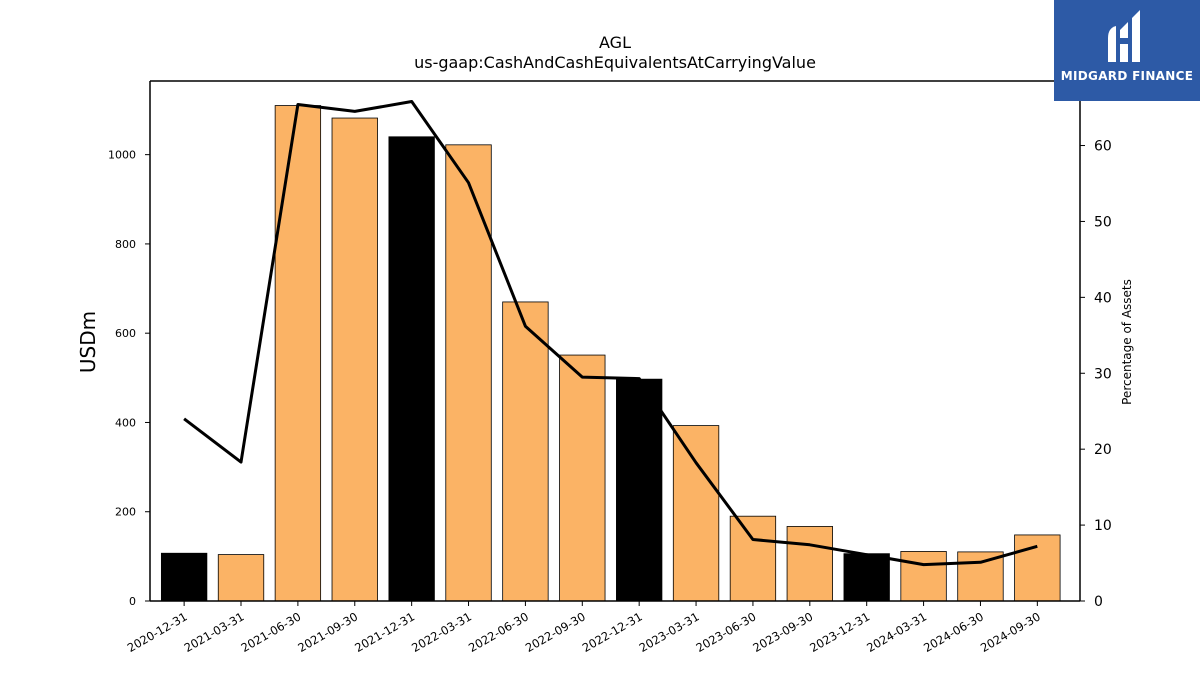 This screenshot has width=1200, height=675. Describe the element at coordinates (88, 342) in the screenshot. I see `y-axis-label: USDm` at that location.